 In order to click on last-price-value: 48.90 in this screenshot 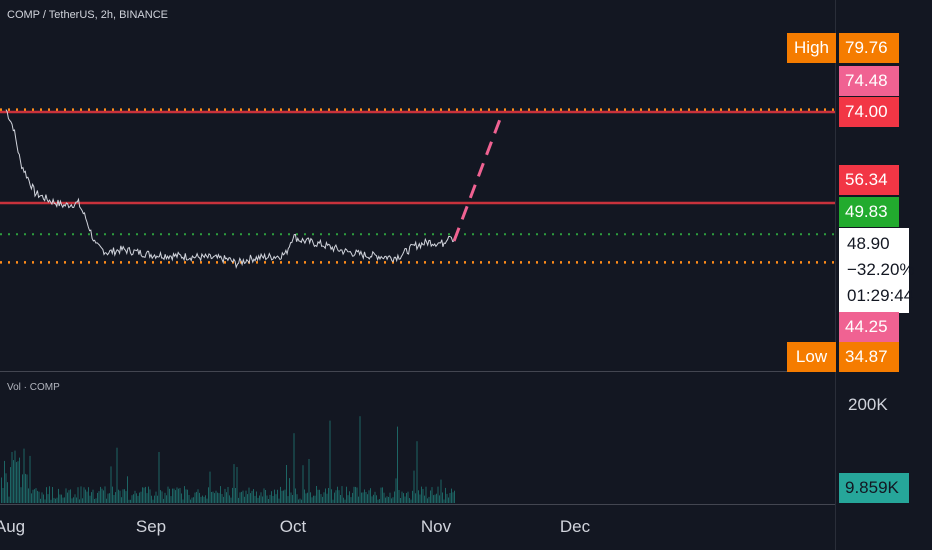, I will do `click(868, 243)`.